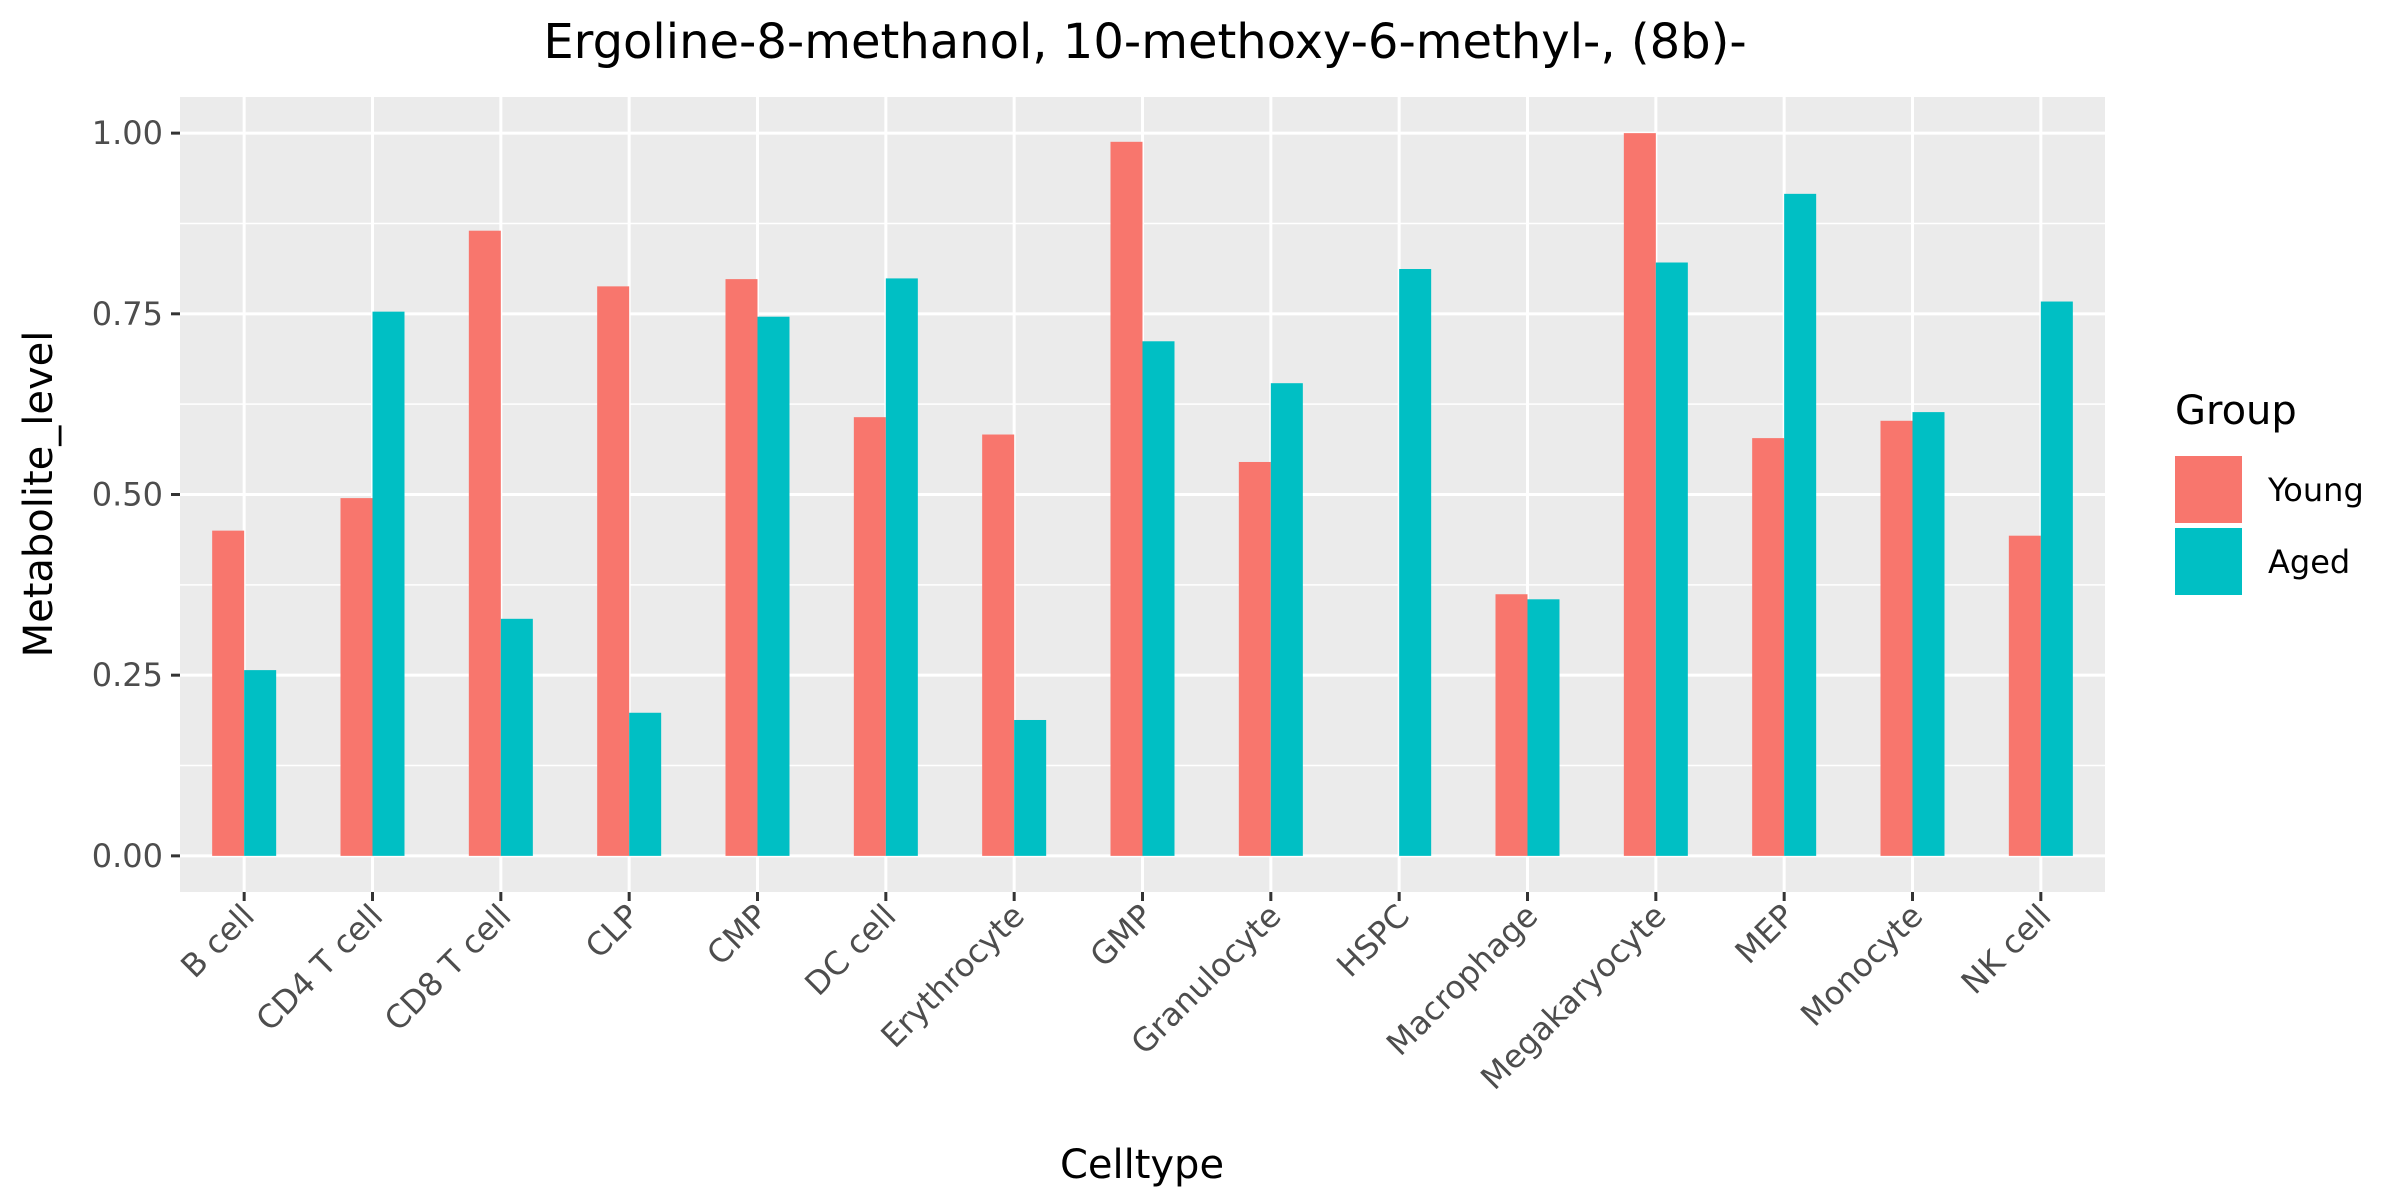 This screenshot has width=2400, height=1200. What do you see at coordinates (127, 675) in the screenshot?
I see `y-tick-label: 0.25` at bounding box center [127, 675].